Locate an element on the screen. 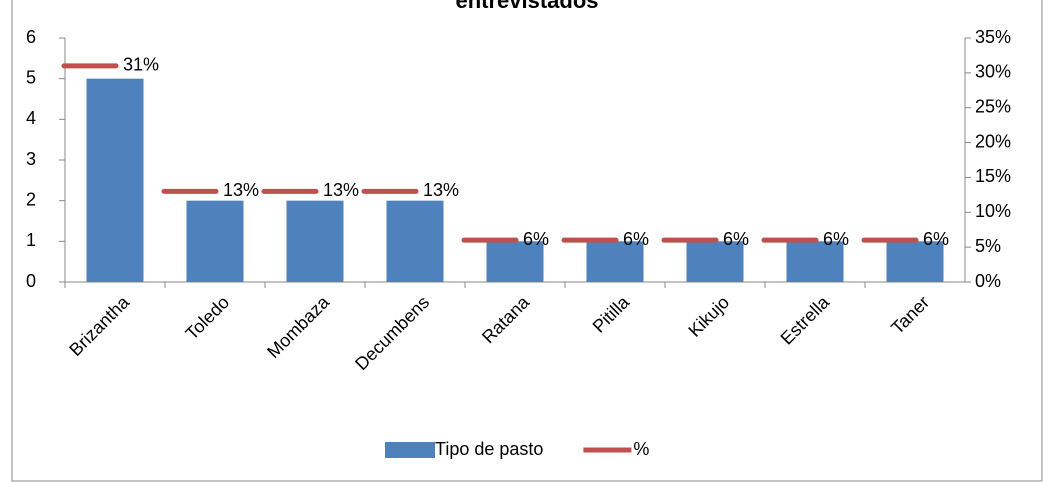  y2-tick-label: 10% is located at coordinates (993, 211).